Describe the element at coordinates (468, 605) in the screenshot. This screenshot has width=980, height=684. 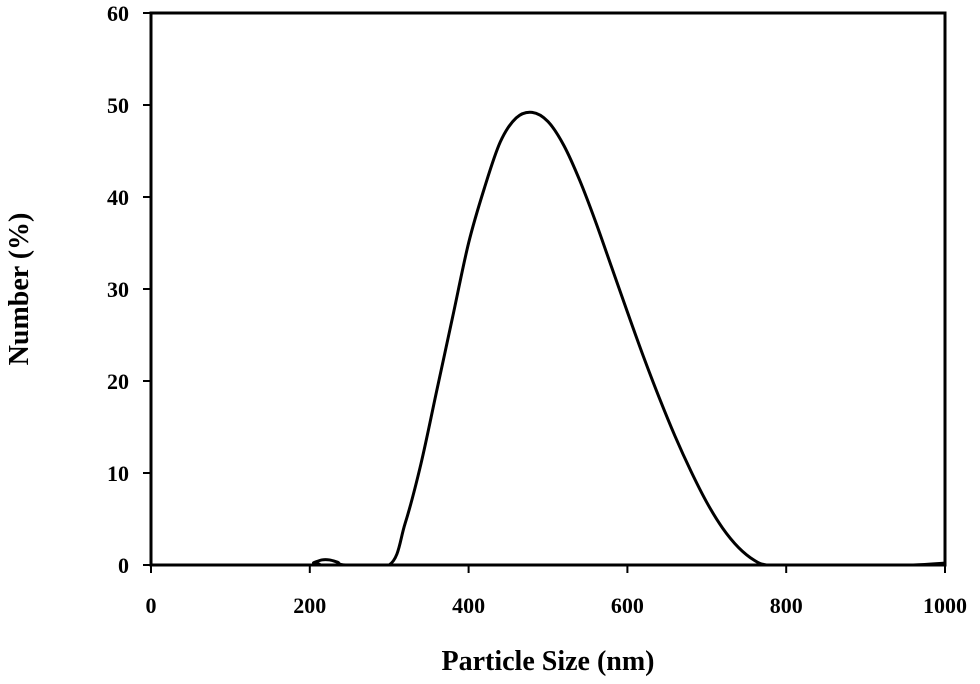
I see `x-tick-label: 400` at that location.